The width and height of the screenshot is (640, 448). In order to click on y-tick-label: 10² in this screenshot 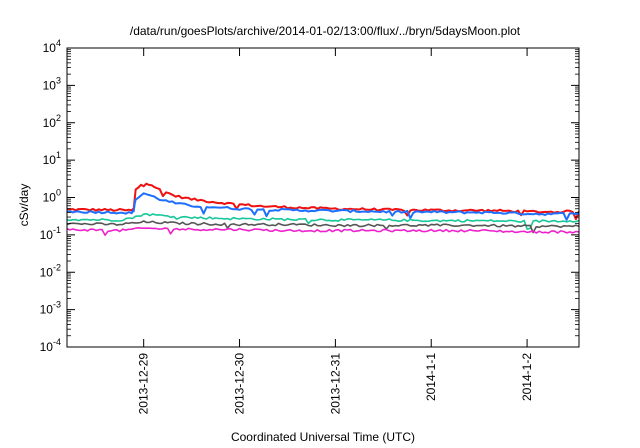, I will do `click(52, 121)`.